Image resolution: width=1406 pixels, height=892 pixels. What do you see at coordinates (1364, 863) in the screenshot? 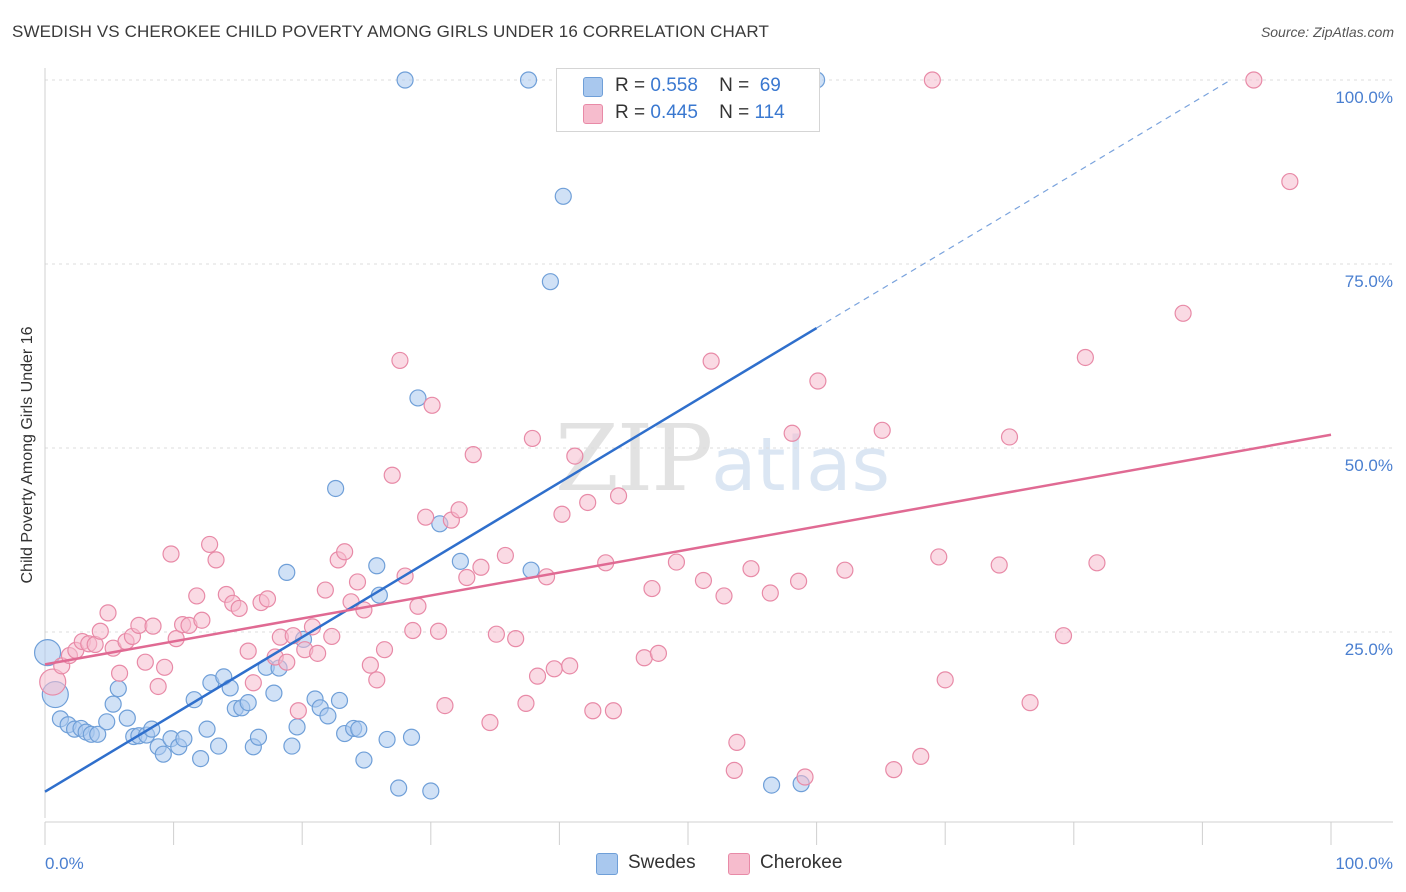
I see `x-tick-label: 100.0%` at bounding box center [1364, 863].